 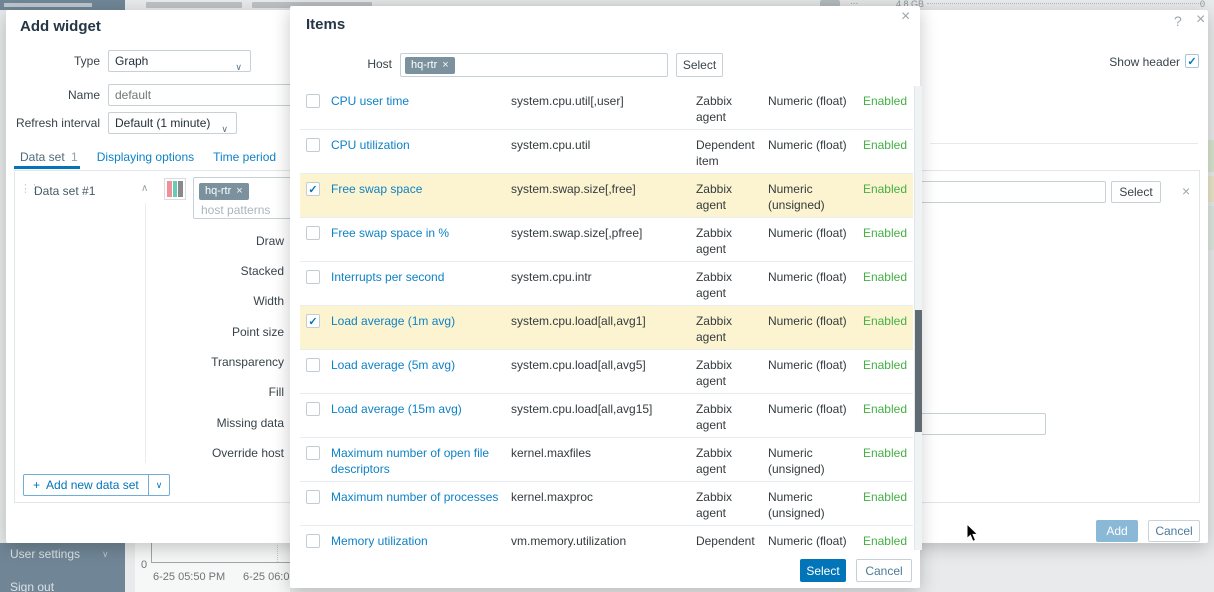 I want to click on refresh-interval-select: Default (1 minute) ∨, so click(x=172, y=123).